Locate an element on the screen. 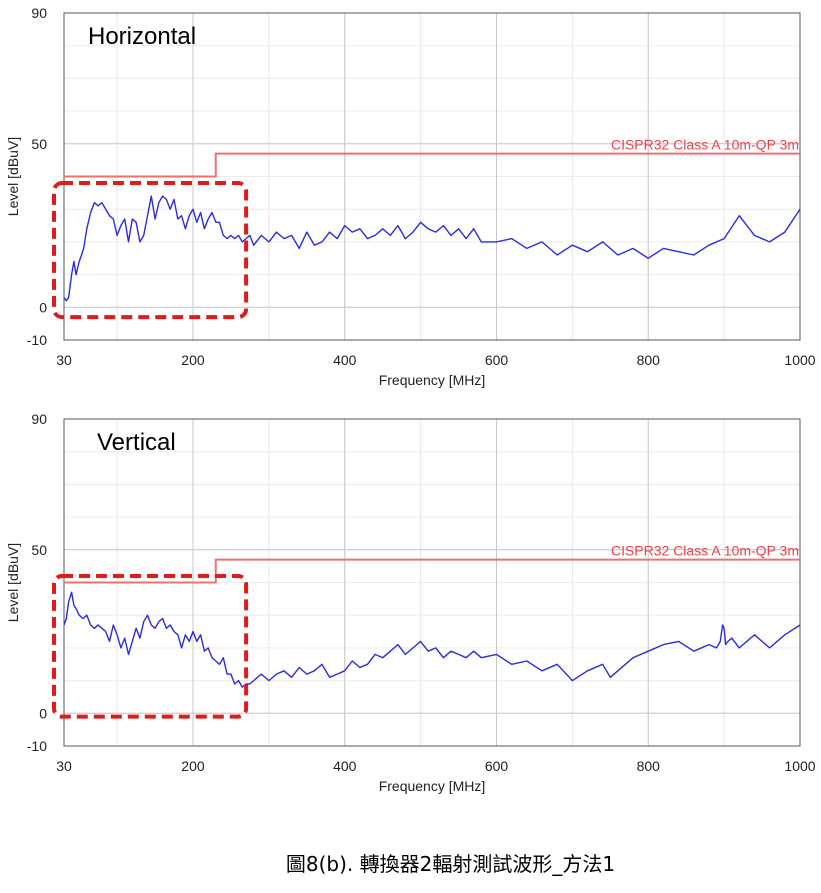 The width and height of the screenshot is (821, 893). figure-caption: 圖8(b). 轉換器2輻射測試波形_方法1 is located at coordinates (450, 864).